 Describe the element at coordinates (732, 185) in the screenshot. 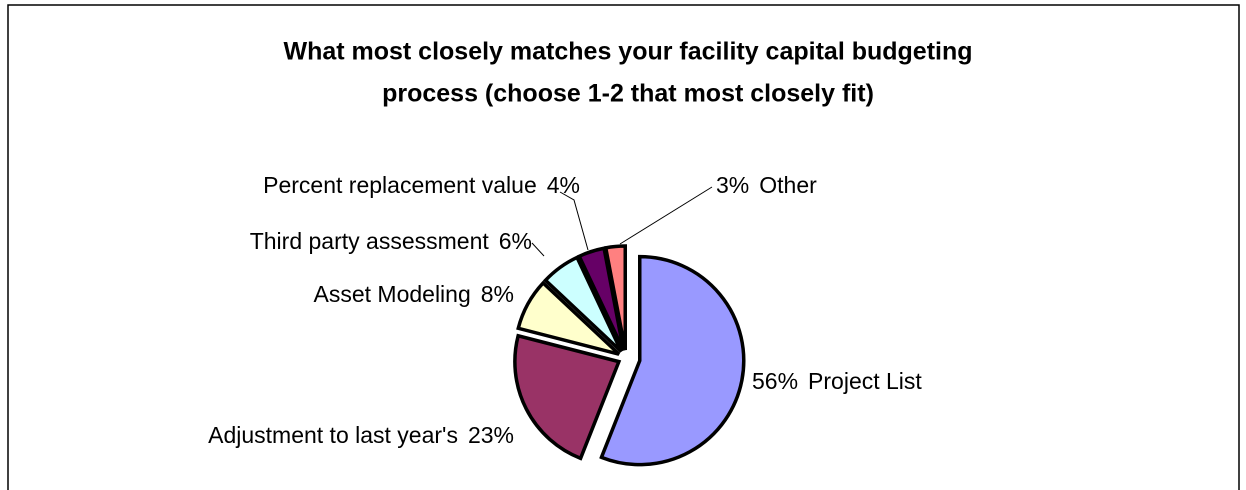

I see `label-part: 3%` at that location.